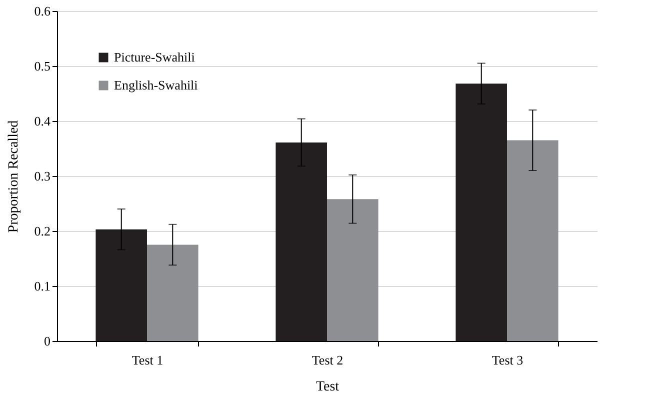  I want to click on y-axis-title: Proportion Recalled, so click(14, 176).